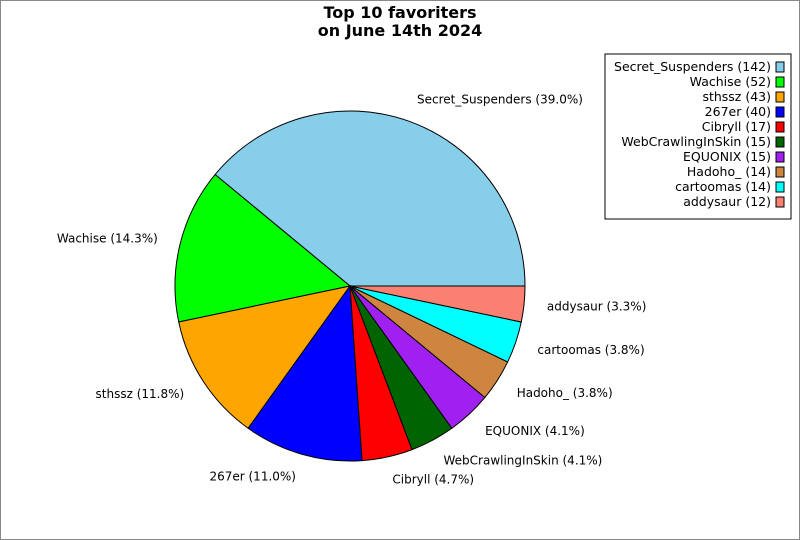 Image resolution: width=800 pixels, height=540 pixels. I want to click on pie-slice-sthssz, so click(265, 357).